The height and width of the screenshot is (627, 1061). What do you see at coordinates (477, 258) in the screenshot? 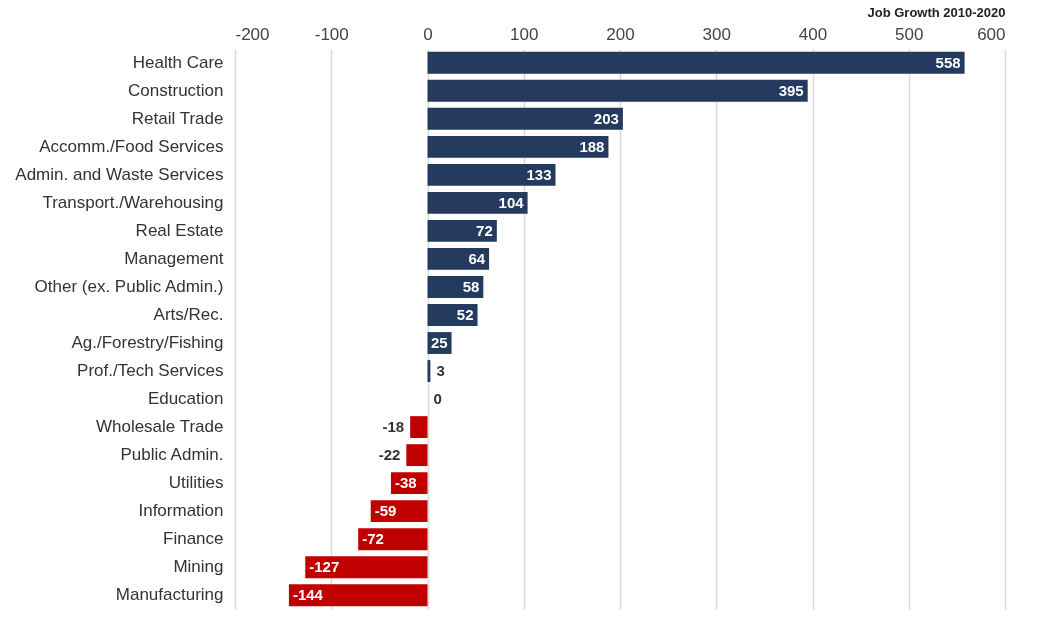
I see `data-label: 64` at bounding box center [477, 258].